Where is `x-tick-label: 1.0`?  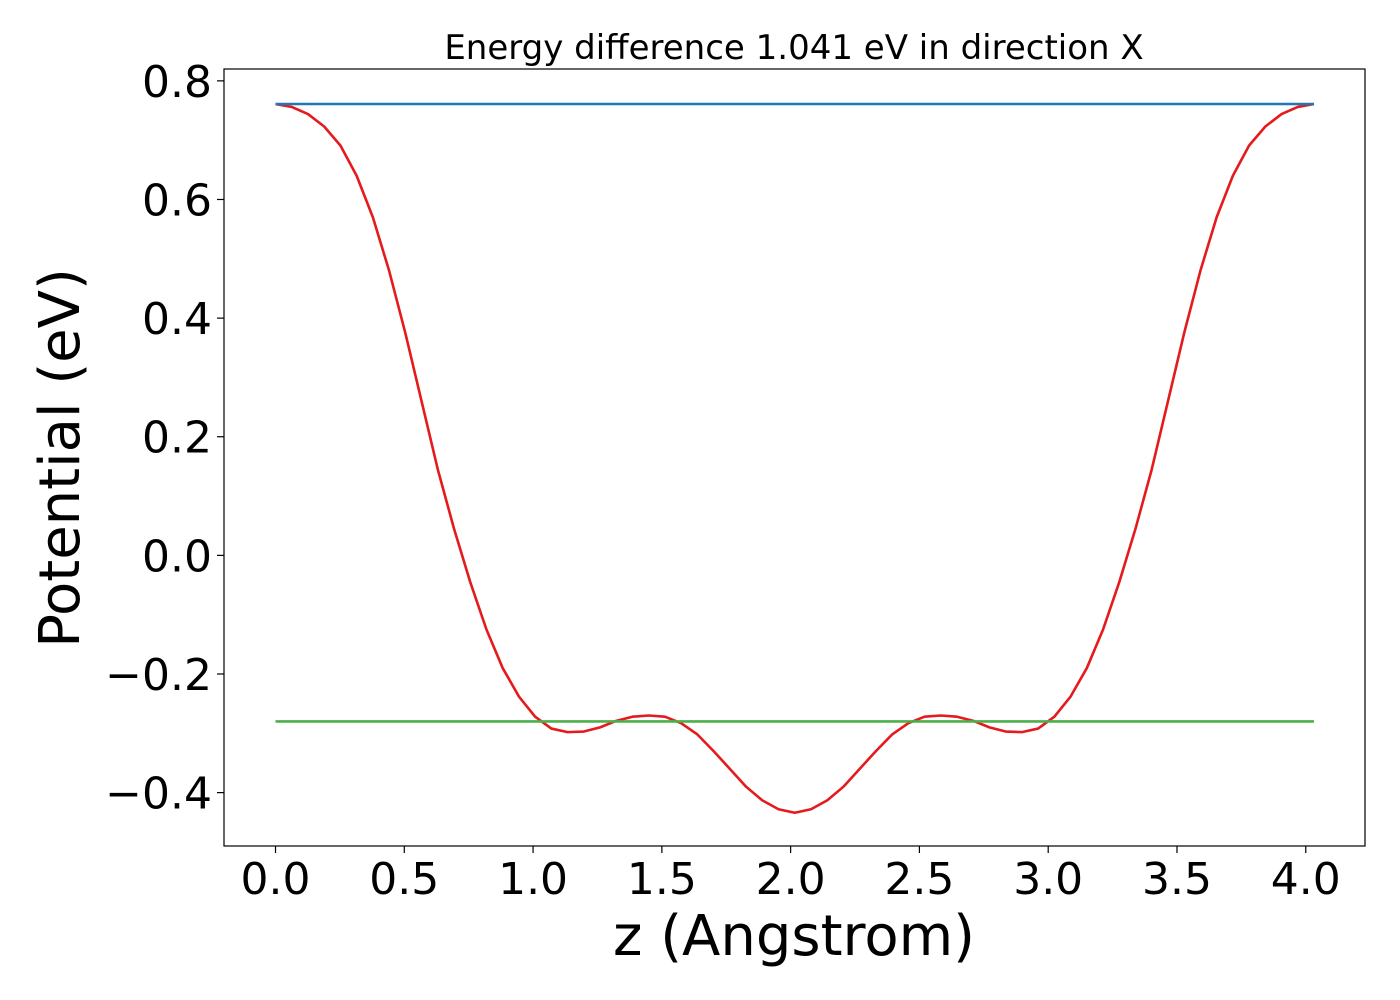
x-tick-label: 1.0 is located at coordinates (533, 879).